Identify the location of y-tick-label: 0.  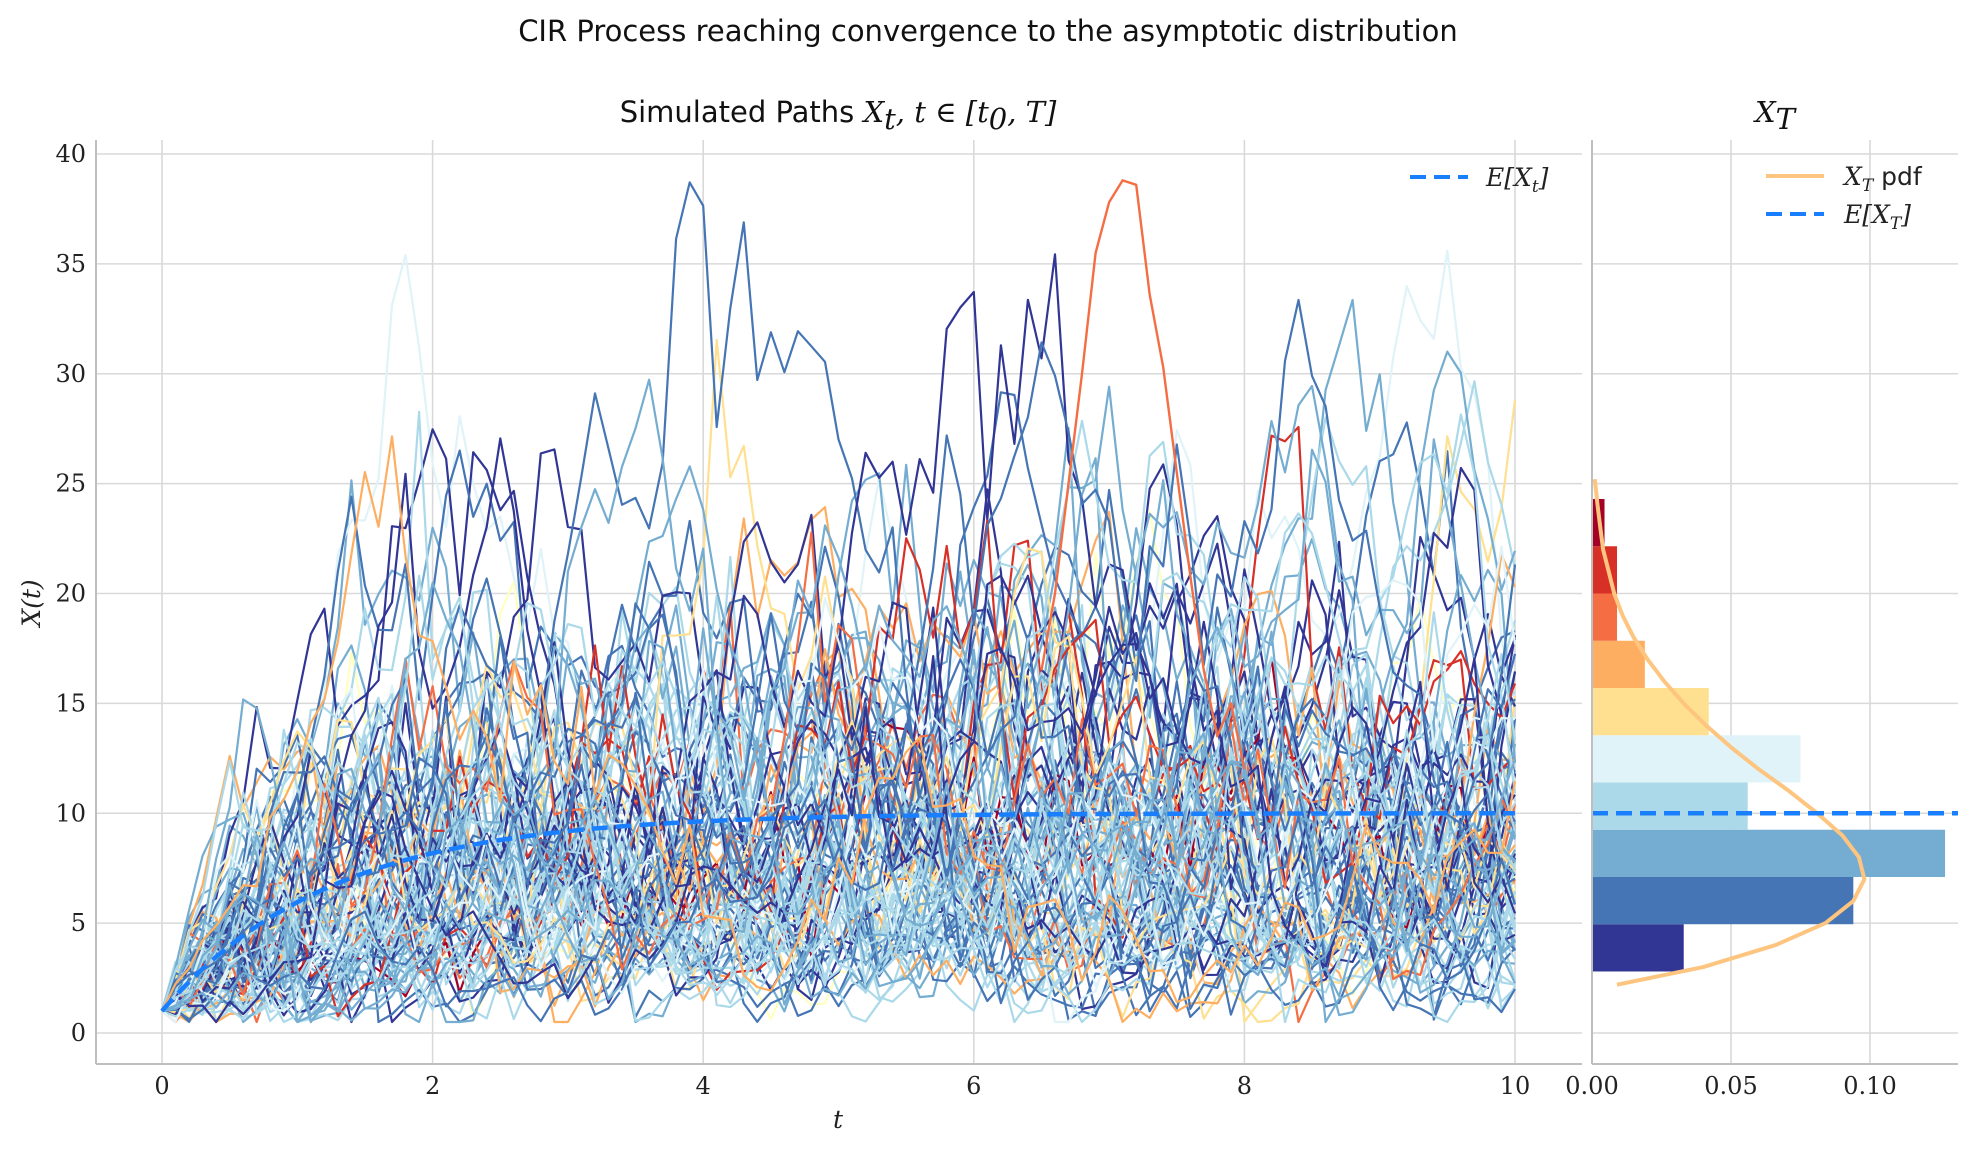
(78, 1033).